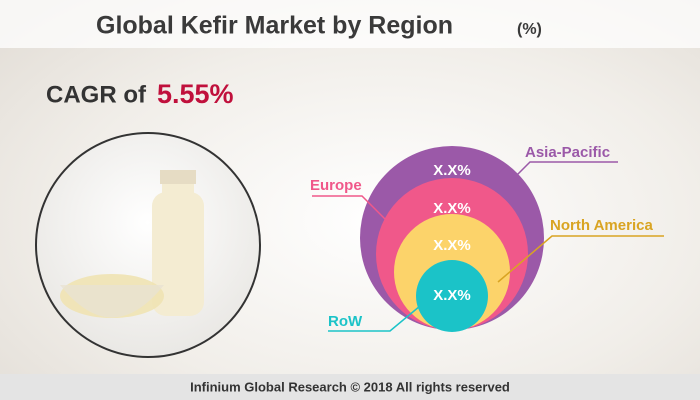 The height and width of the screenshot is (400, 700). I want to click on region-name: Europe, so click(336, 185).